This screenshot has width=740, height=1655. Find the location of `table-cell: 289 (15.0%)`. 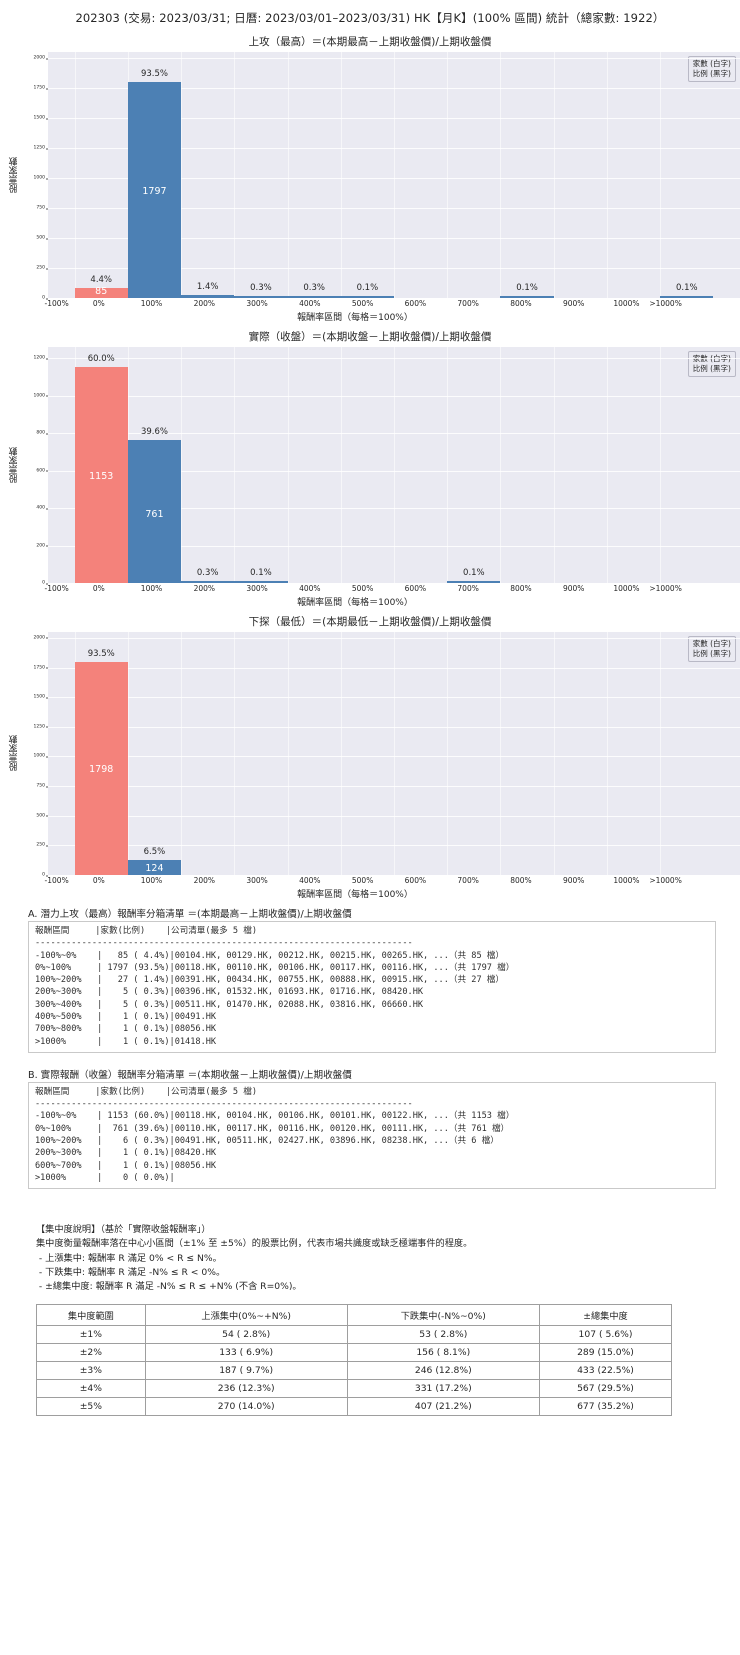

table-cell: 289 (15.0%) is located at coordinates (605, 1353).